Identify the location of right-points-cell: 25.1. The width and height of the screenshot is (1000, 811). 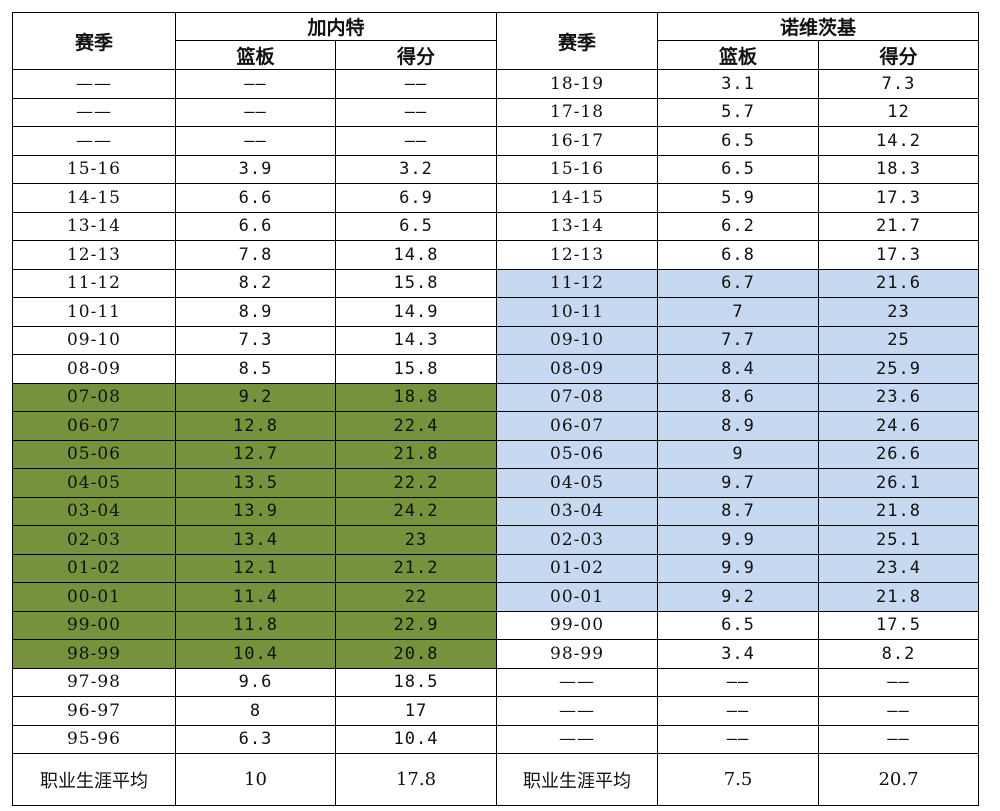
(899, 540).